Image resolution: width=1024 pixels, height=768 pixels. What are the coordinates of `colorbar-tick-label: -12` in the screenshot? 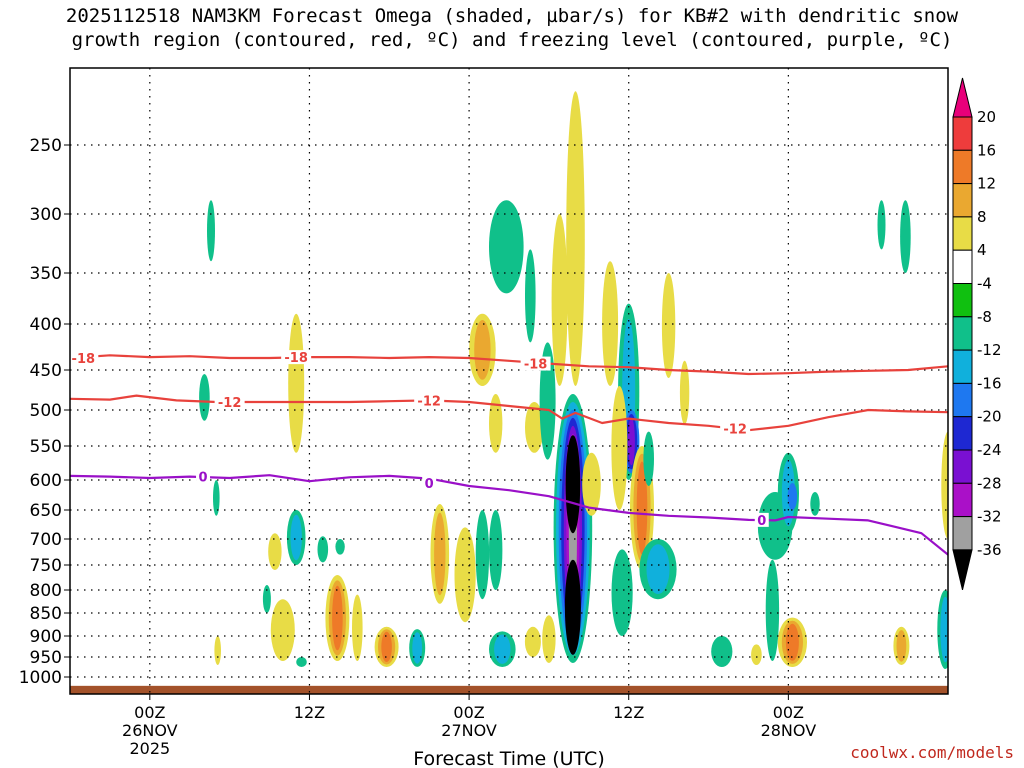 It's located at (989, 350).